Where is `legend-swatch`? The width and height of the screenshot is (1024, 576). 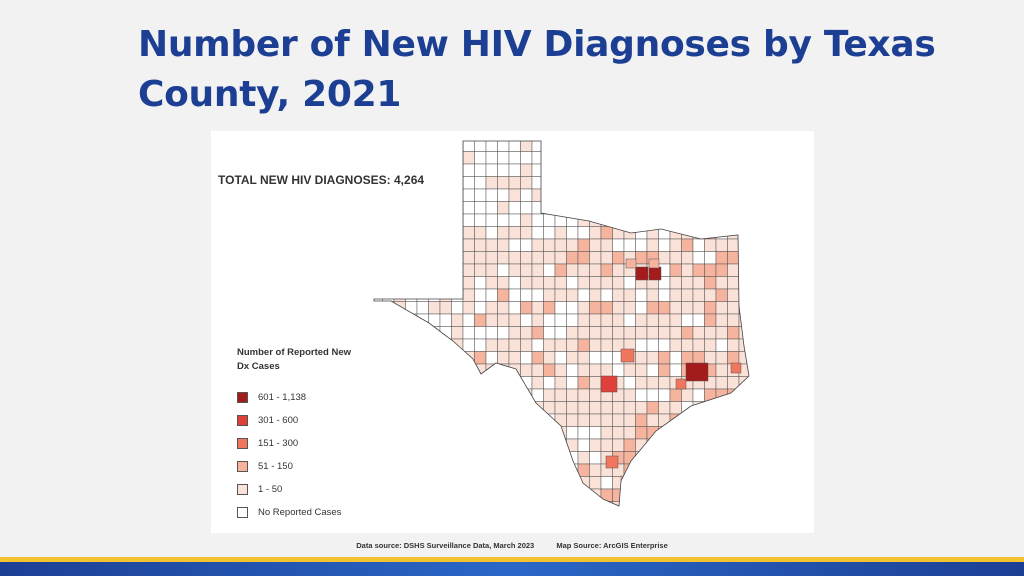 legend-swatch is located at coordinates (242, 466).